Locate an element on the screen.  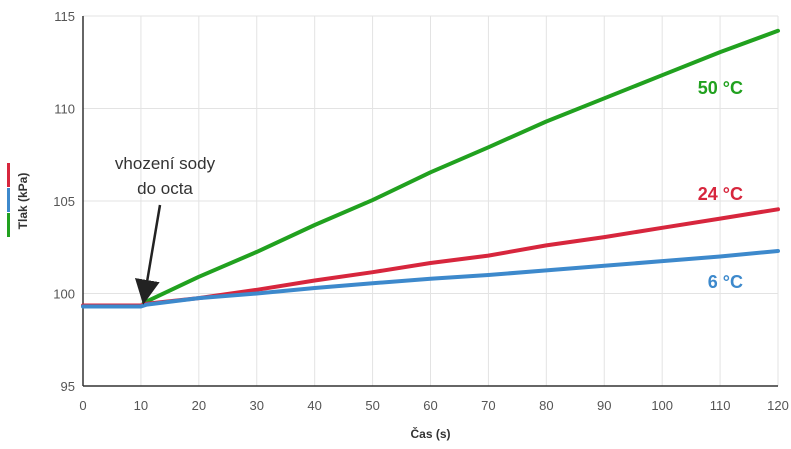
x-tick-label: 50 is located at coordinates (372, 405).